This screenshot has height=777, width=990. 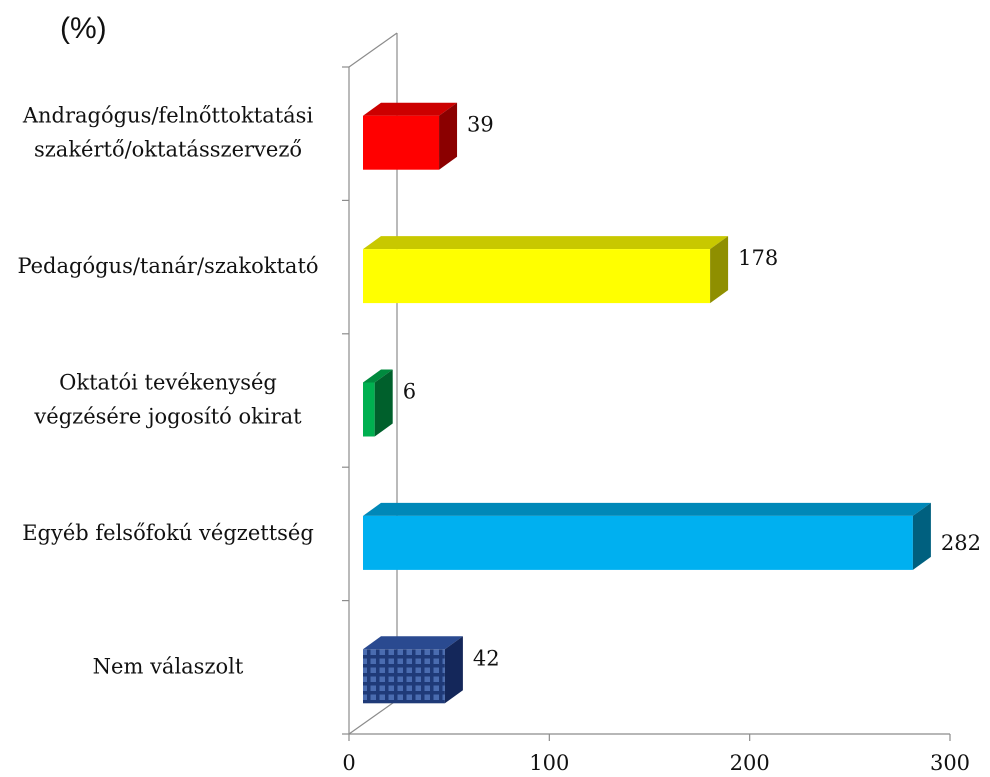 What do you see at coordinates (373, 717) in the screenshot?
I see `floor-edge` at bounding box center [373, 717].